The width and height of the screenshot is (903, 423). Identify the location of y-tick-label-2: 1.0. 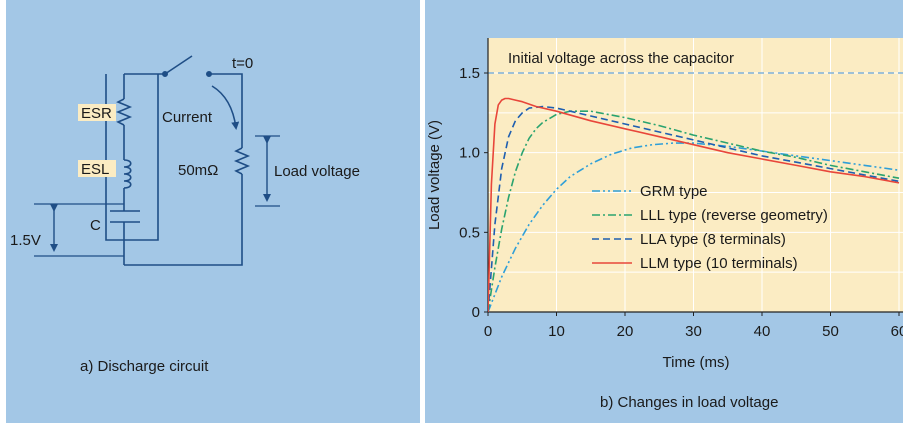
(469, 153).